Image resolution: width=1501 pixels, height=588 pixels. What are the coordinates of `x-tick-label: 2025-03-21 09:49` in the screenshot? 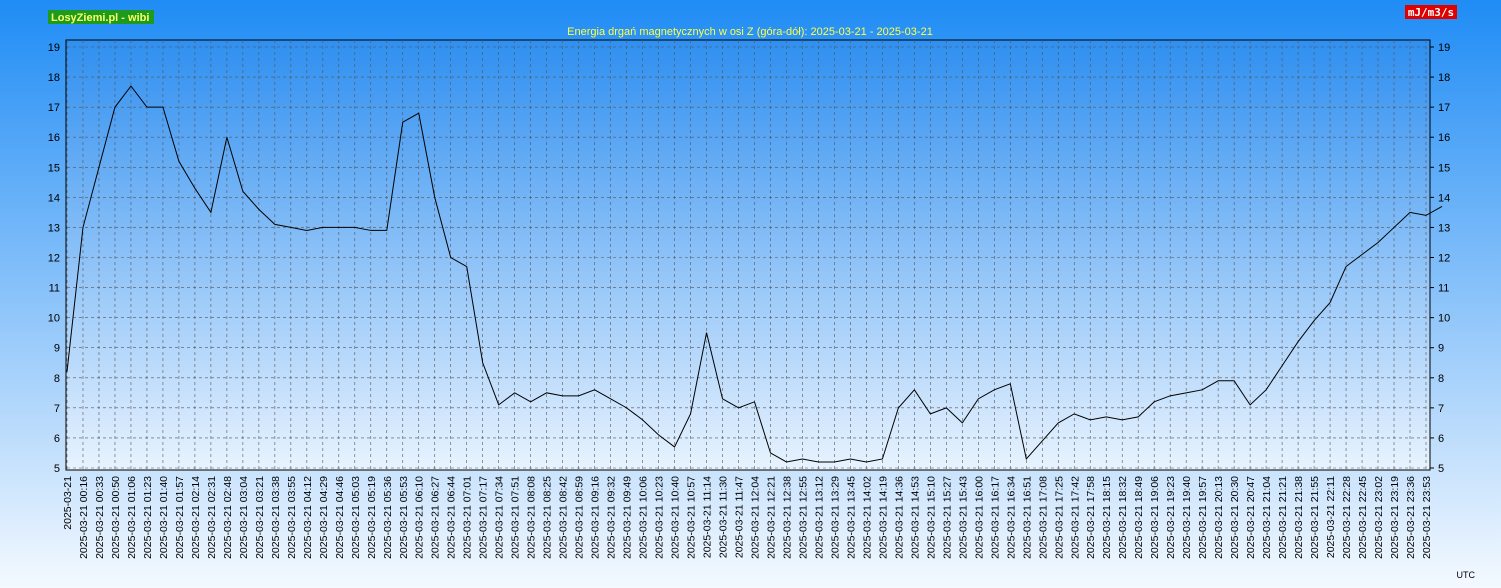 It's located at (628, 517).